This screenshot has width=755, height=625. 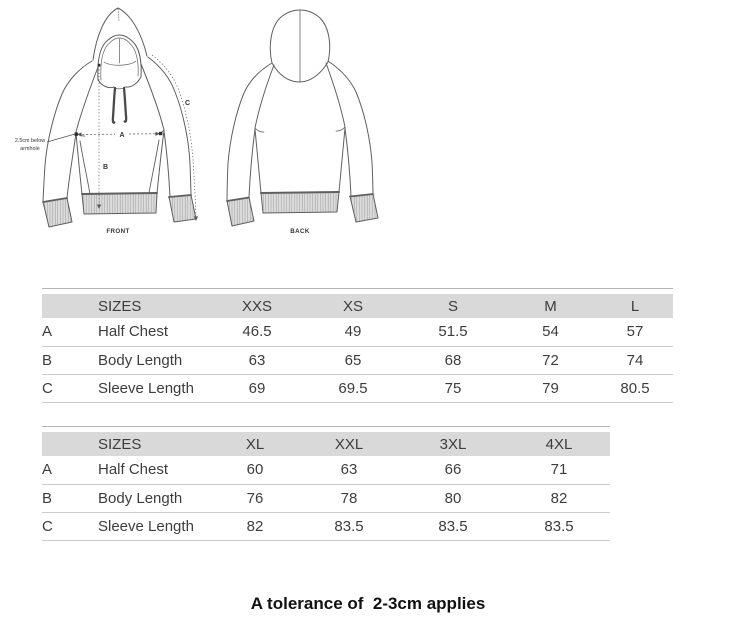 What do you see at coordinates (361, 195) in the screenshot?
I see `back-cuff-right-top-edge` at bounding box center [361, 195].